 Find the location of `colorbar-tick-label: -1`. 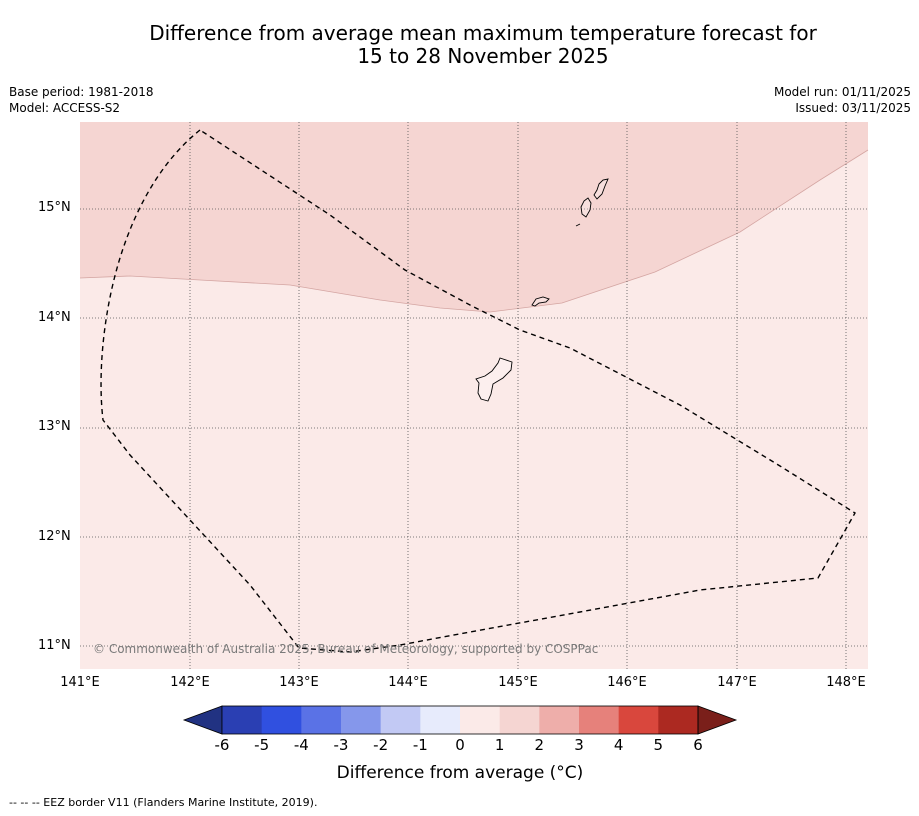

colorbar-tick-label: -1 is located at coordinates (420, 745).